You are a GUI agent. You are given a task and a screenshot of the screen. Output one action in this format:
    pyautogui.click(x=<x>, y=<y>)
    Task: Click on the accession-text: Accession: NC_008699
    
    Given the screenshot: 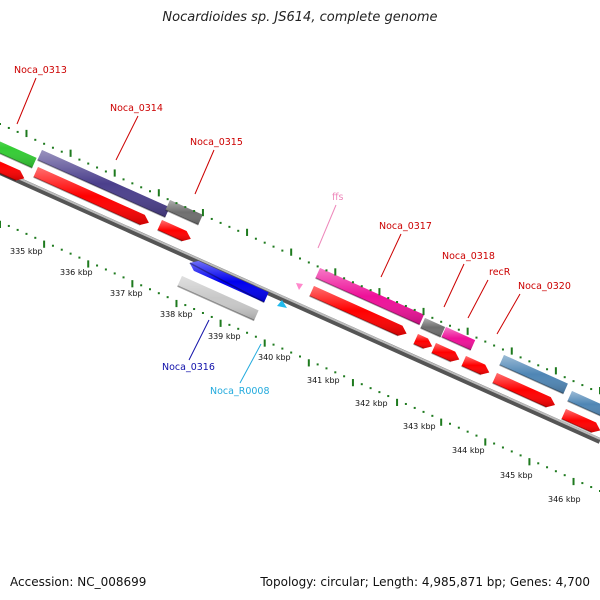 What is the action you would take?
    pyautogui.click(x=78, y=582)
    